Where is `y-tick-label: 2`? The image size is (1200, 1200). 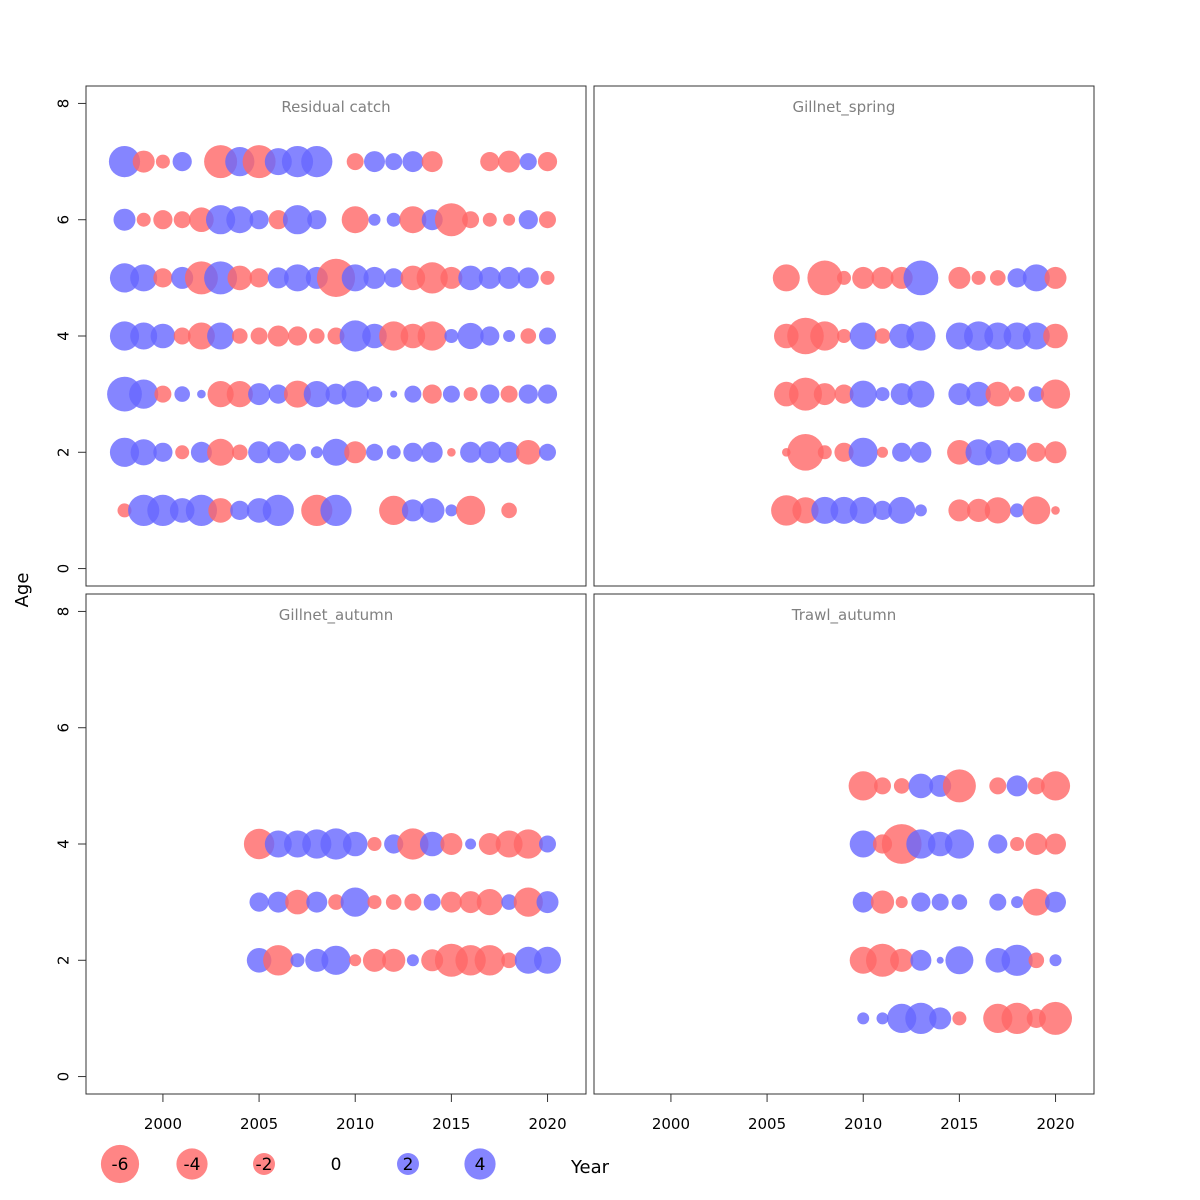
y-tick-label: 2 is located at coordinates (64, 961).